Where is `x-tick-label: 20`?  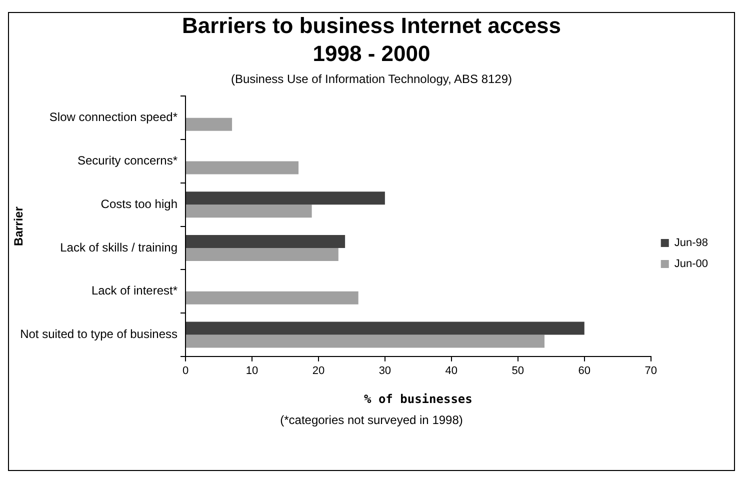
x-tick-label: 20 is located at coordinates (318, 371).